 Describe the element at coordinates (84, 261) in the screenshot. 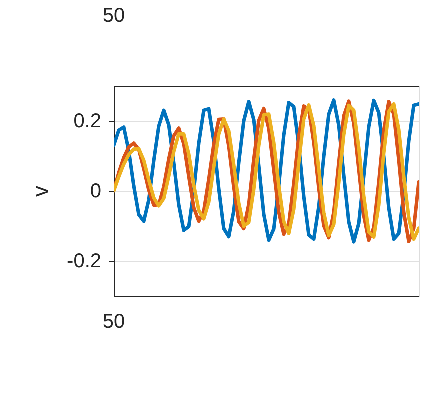

I see `y-tick-label: -0.2` at that location.